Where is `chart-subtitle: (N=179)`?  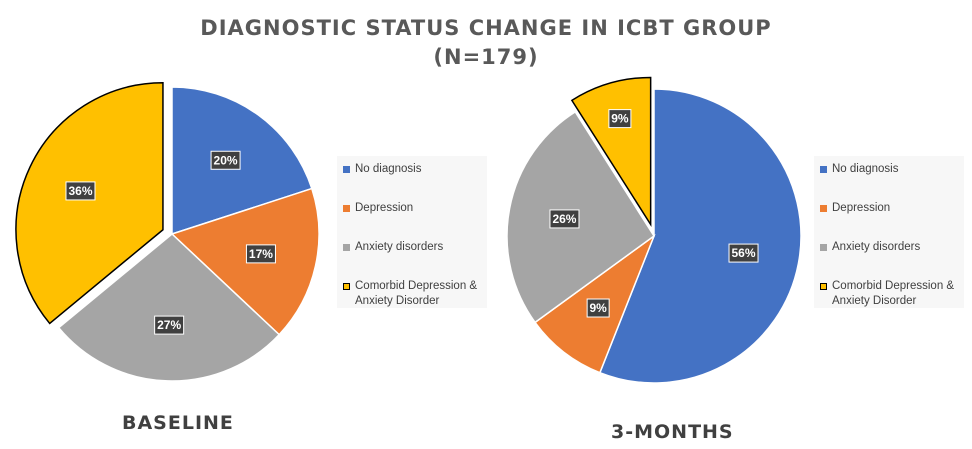
chart-subtitle: (N=179) is located at coordinates (486, 57).